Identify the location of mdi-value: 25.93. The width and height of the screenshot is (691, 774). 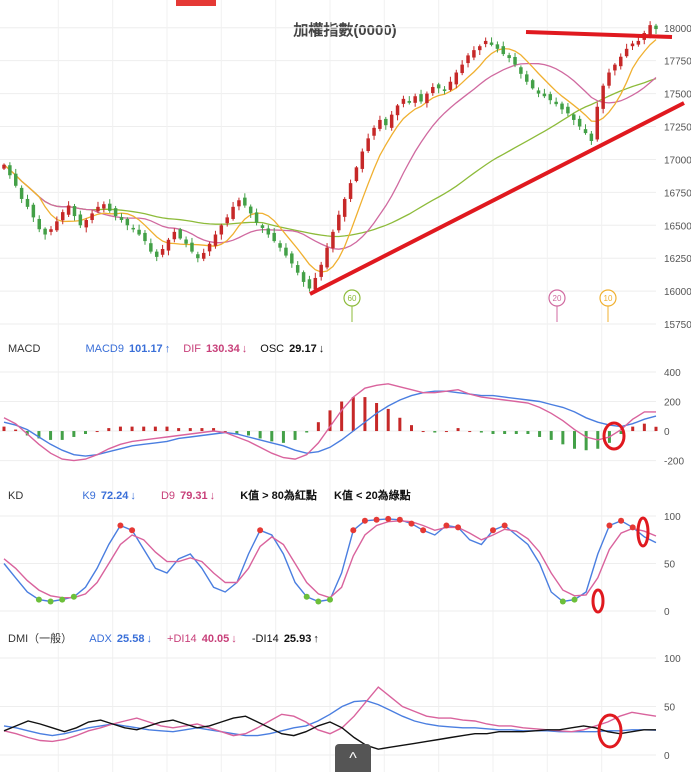
(297, 639).